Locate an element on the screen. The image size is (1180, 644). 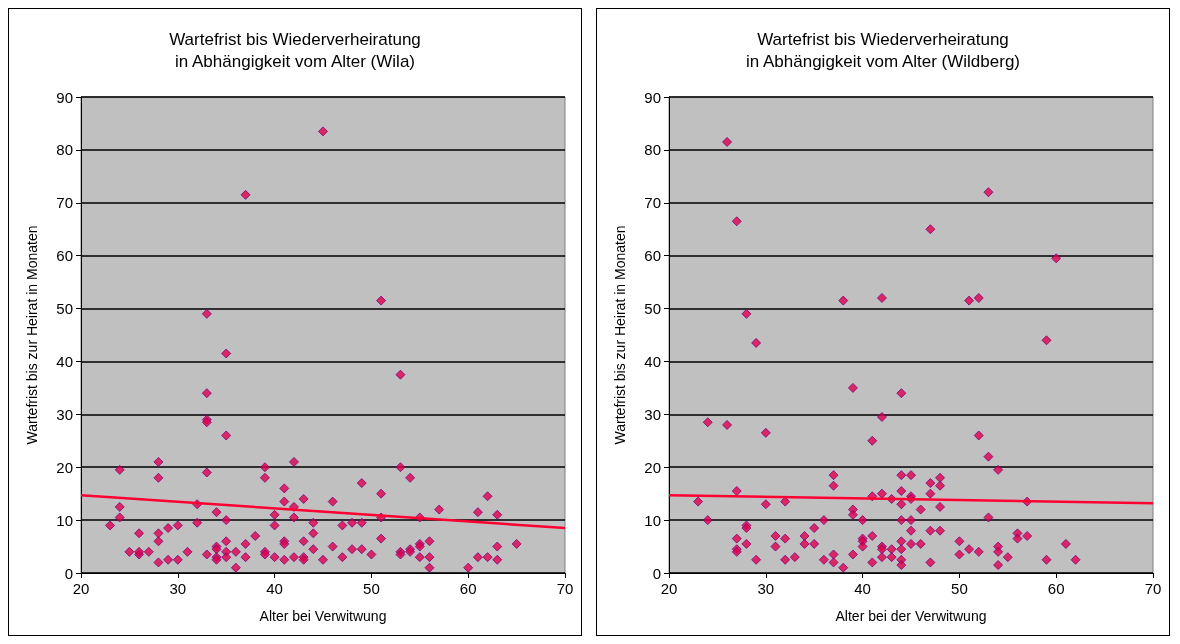
x-axis-title: Alter bei der Verwitwung is located at coordinates (911, 616).